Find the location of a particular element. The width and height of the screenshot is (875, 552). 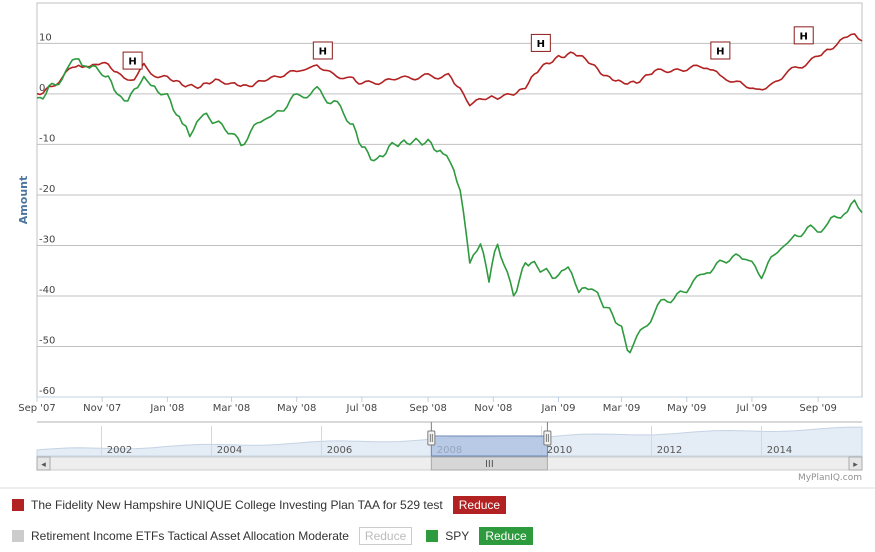

reduce-button-spy: Reduce is located at coordinates (506, 536).